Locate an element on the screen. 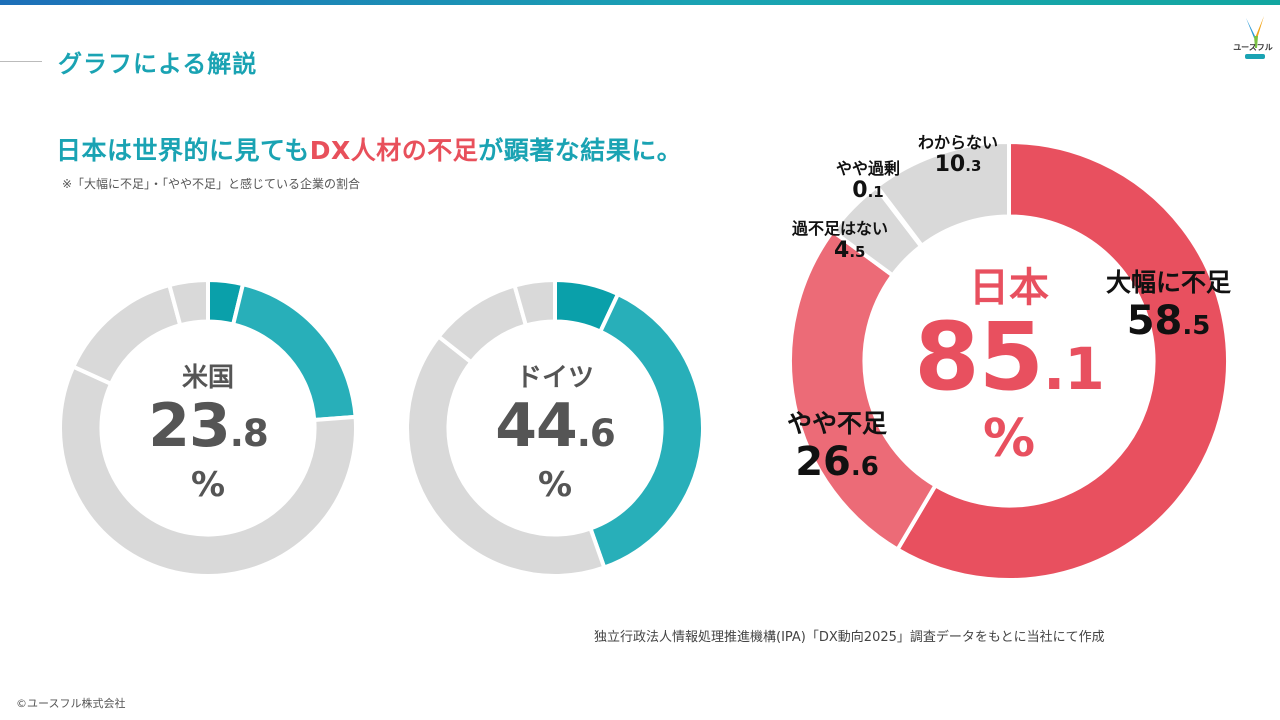 The width and height of the screenshot is (1280, 720). donut-chart-de: ドイツ 44.6 % is located at coordinates (555, 428).